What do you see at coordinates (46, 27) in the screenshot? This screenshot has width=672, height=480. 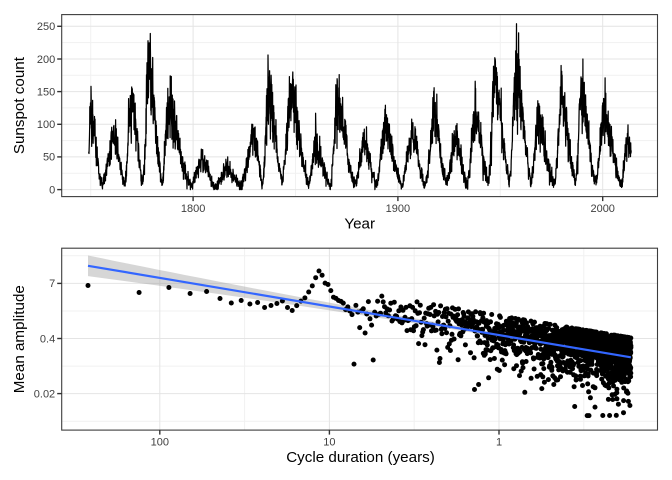 I see `svg-text: 250` at bounding box center [46, 27].